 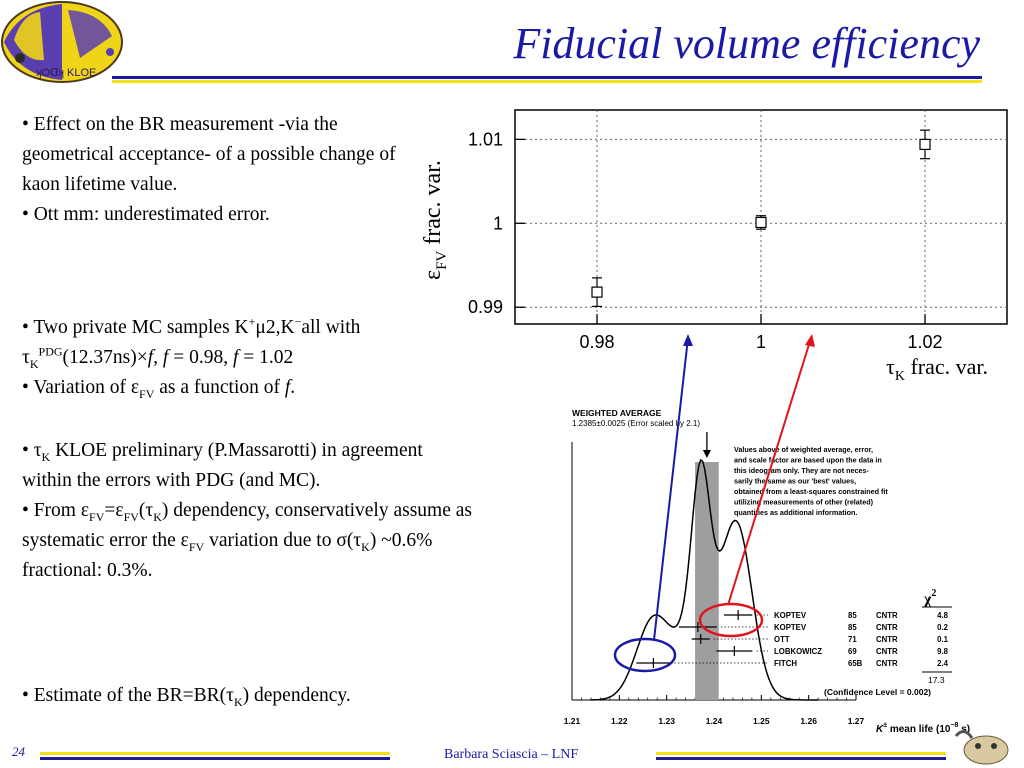 What do you see at coordinates (877, 692) in the screenshot?
I see `confidence-level: (Confidence Level = 0.002)` at bounding box center [877, 692].